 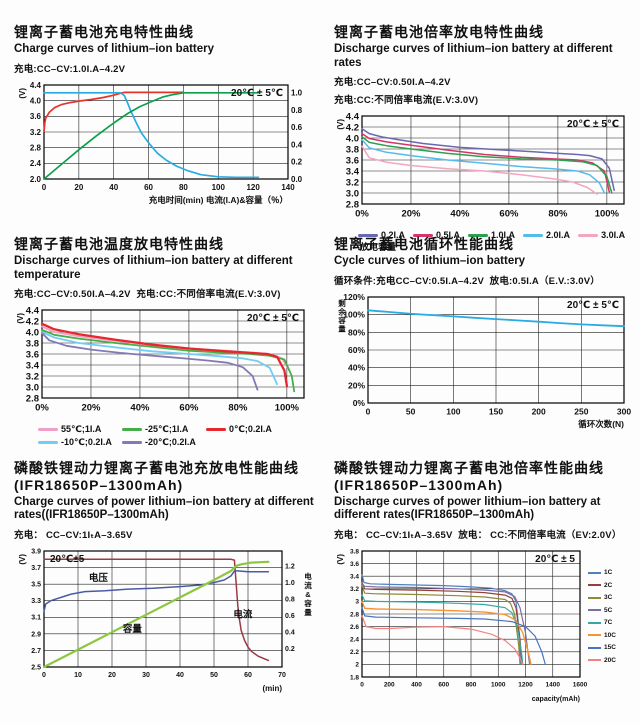 What do you see at coordinates (73, 536) in the screenshot?
I see `test-condition: 充电： CC–CV:1IₜA–3.65V` at bounding box center [73, 536].